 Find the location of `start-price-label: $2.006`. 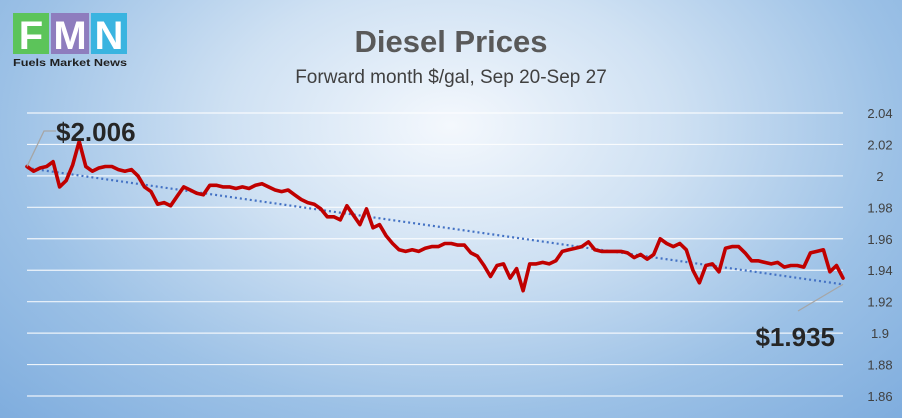

start-price-label: $2.006 is located at coordinates (96, 132).